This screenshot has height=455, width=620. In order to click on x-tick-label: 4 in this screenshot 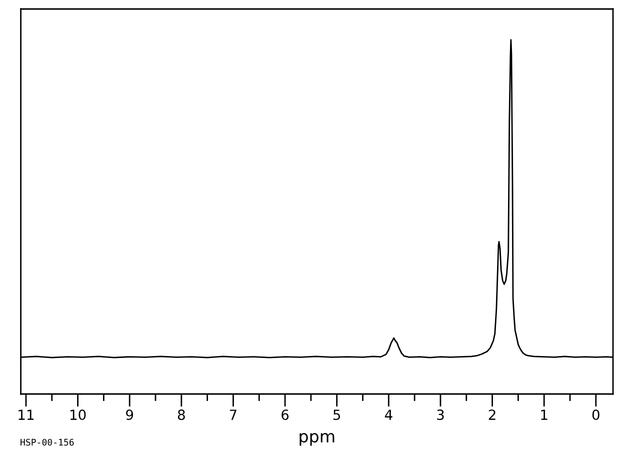, I will do `click(388, 415)`.